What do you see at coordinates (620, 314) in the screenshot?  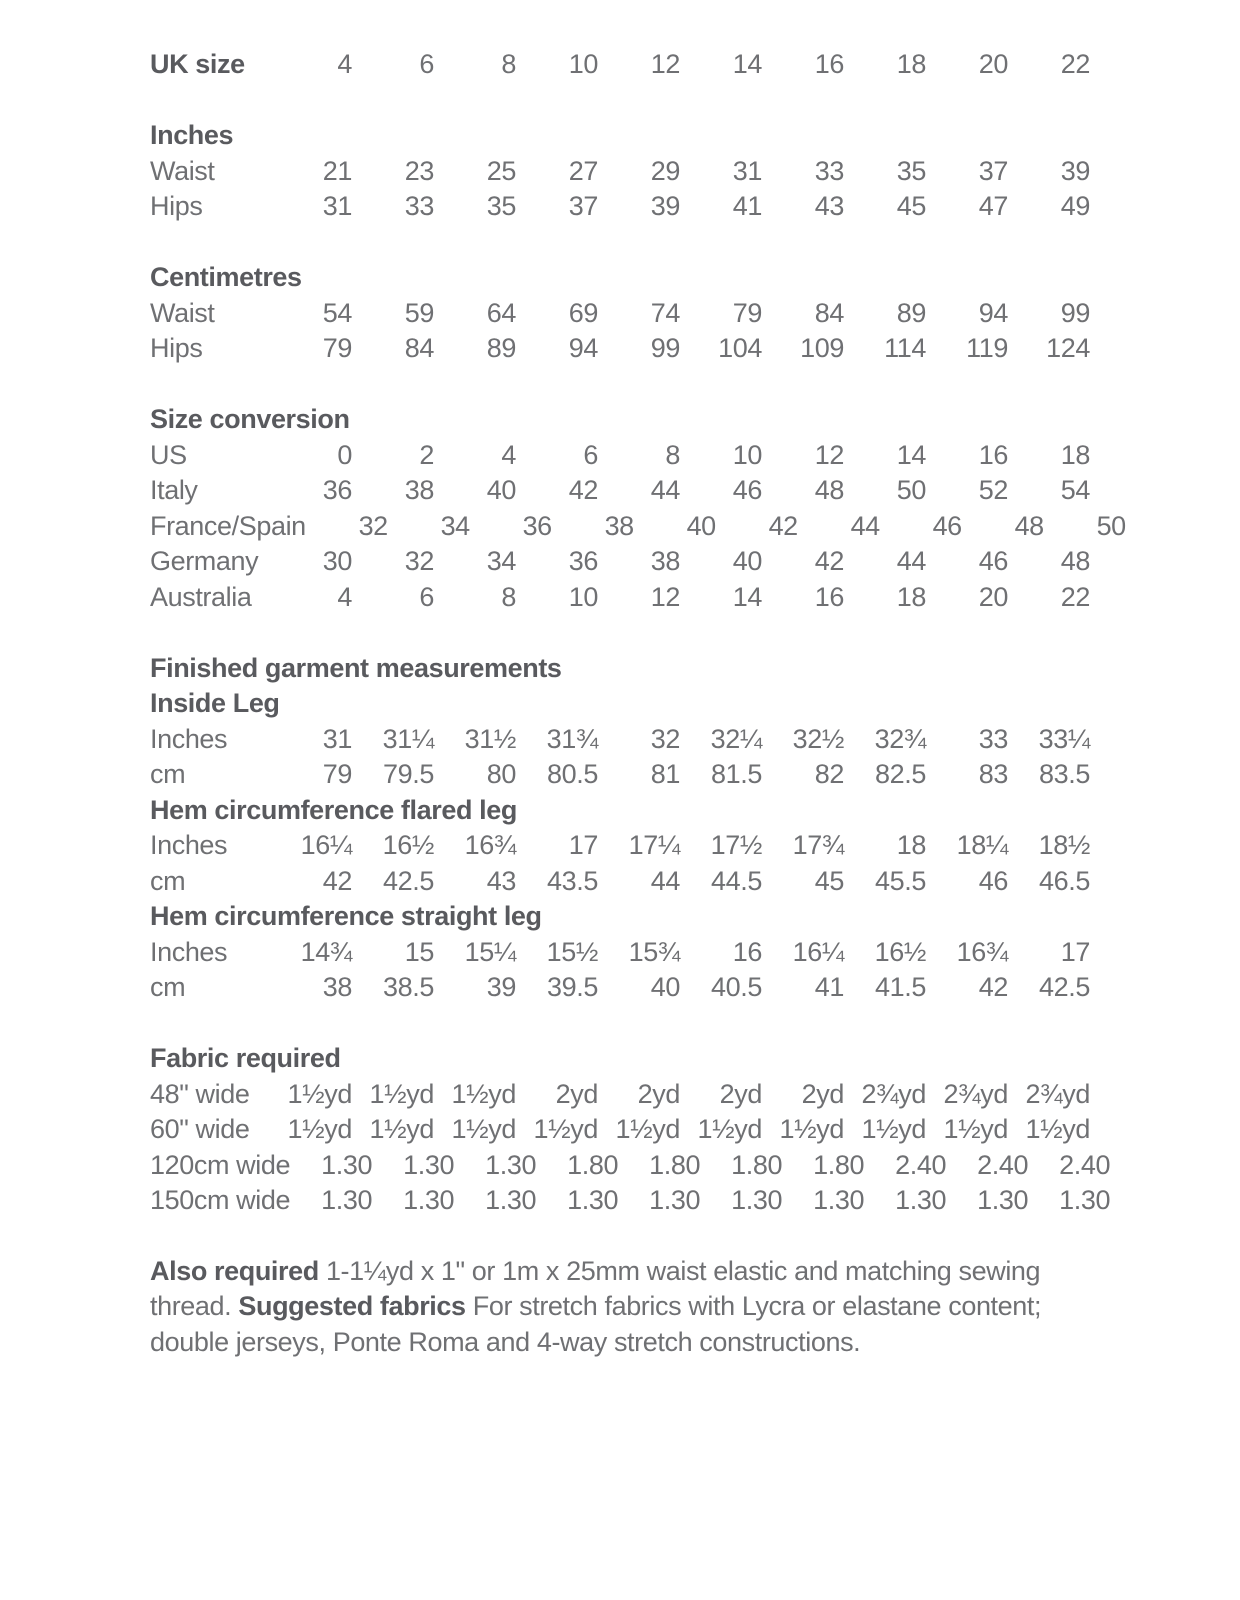 I see `data-row: Waist 54 59 64 69 74 79 84 89 94 99` at bounding box center [620, 314].